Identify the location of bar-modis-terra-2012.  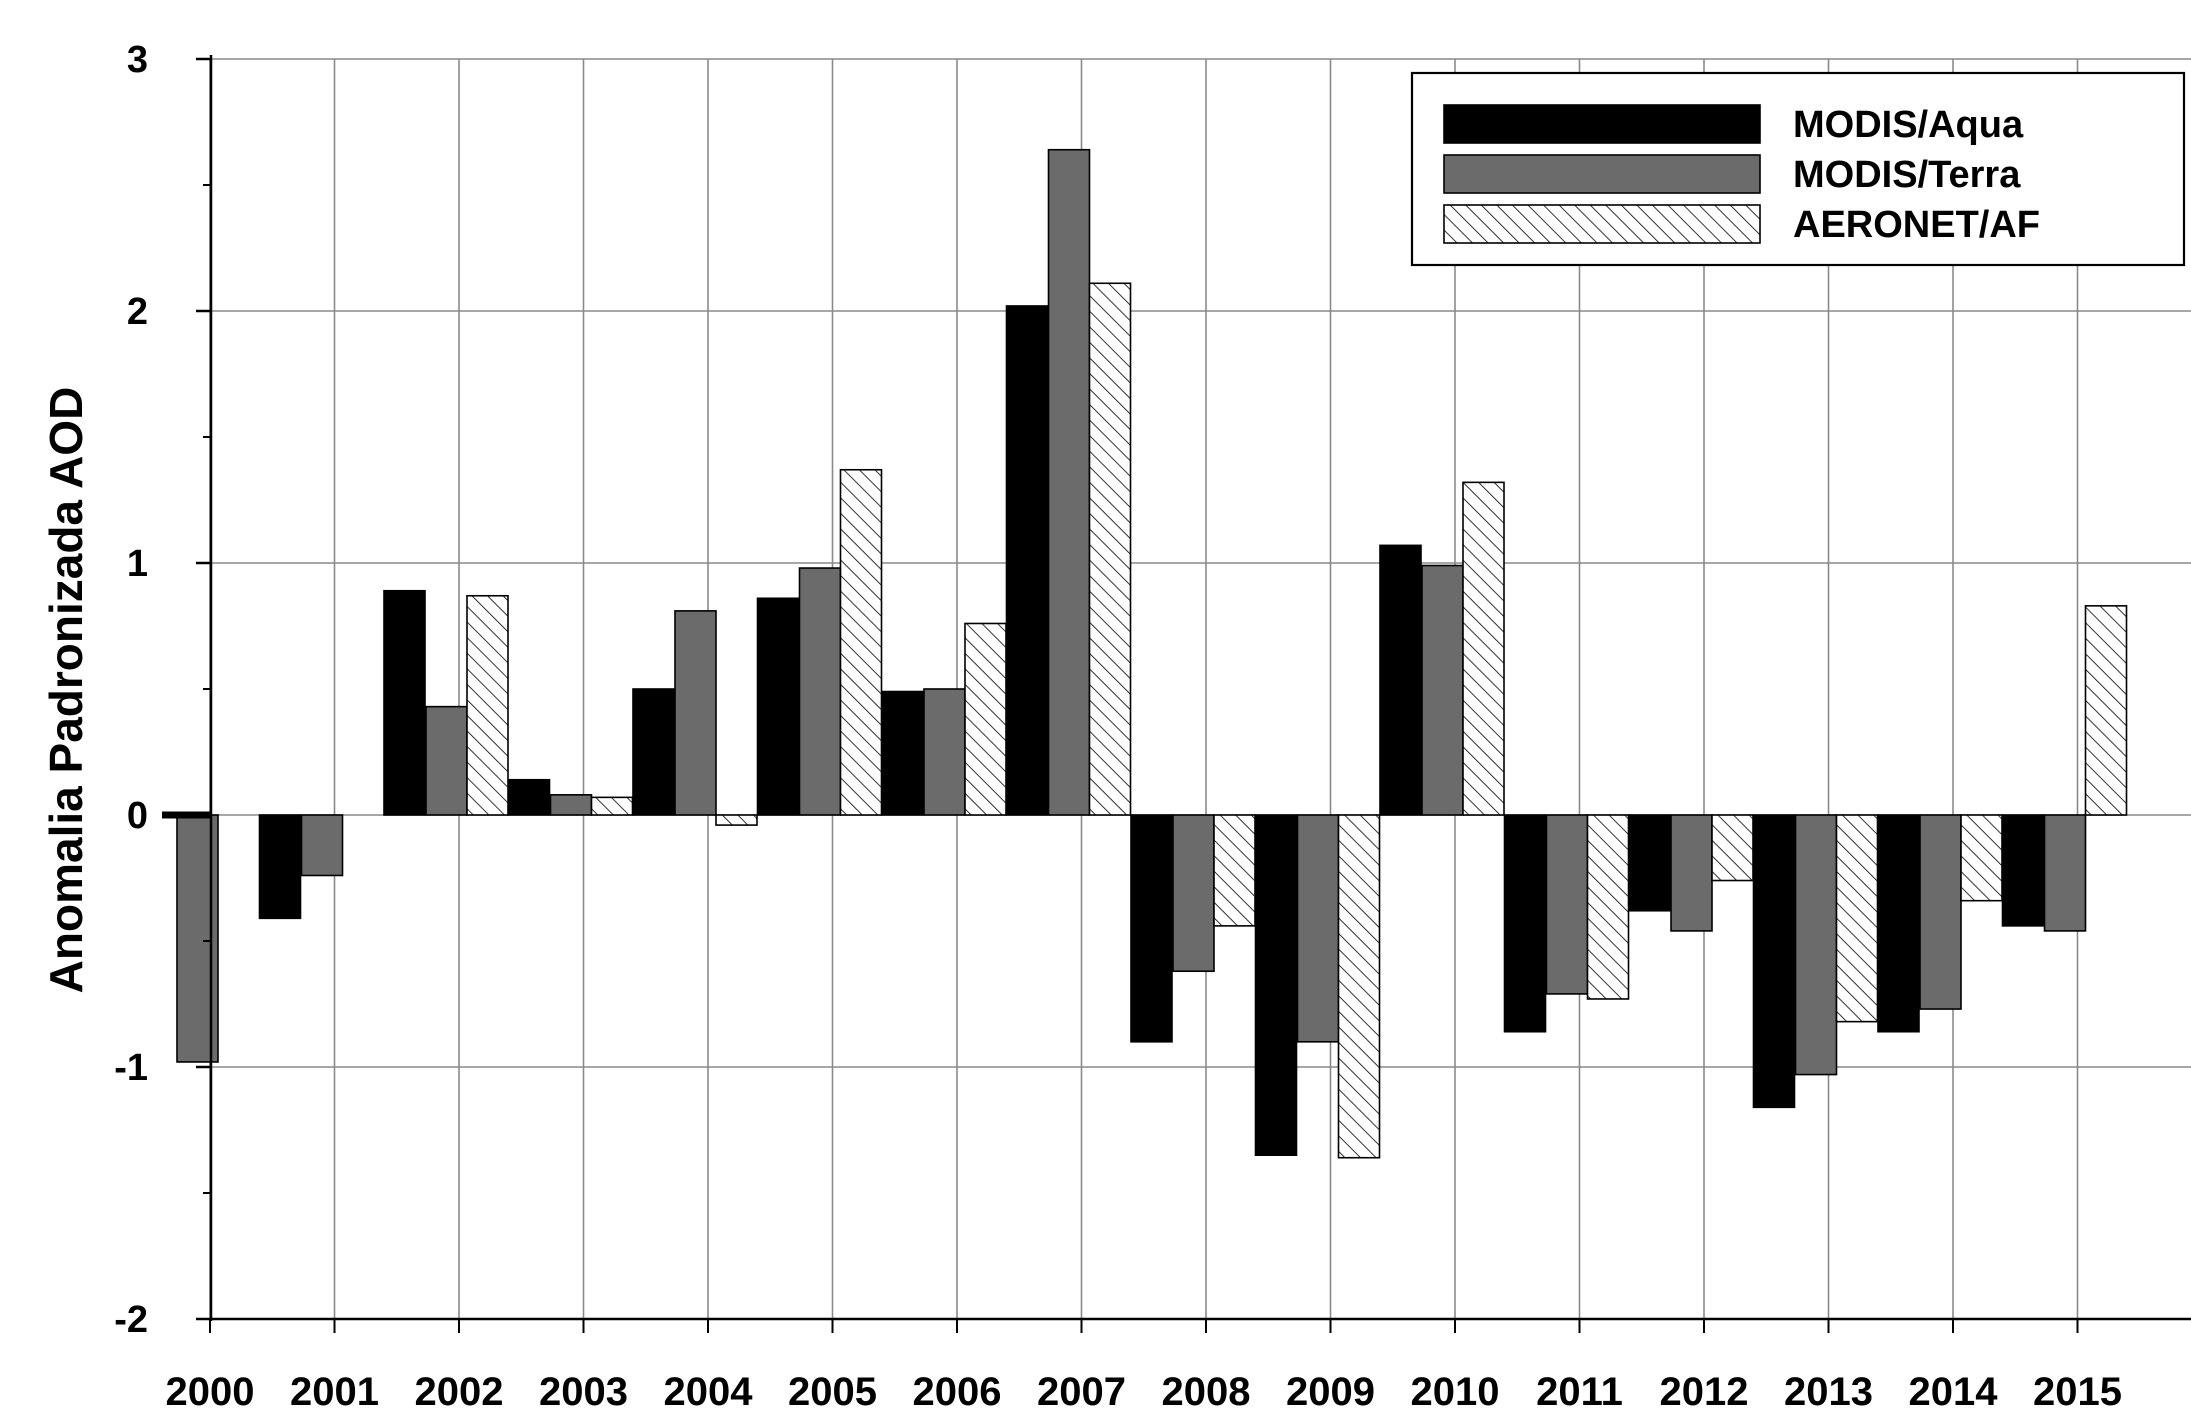
(1691, 873).